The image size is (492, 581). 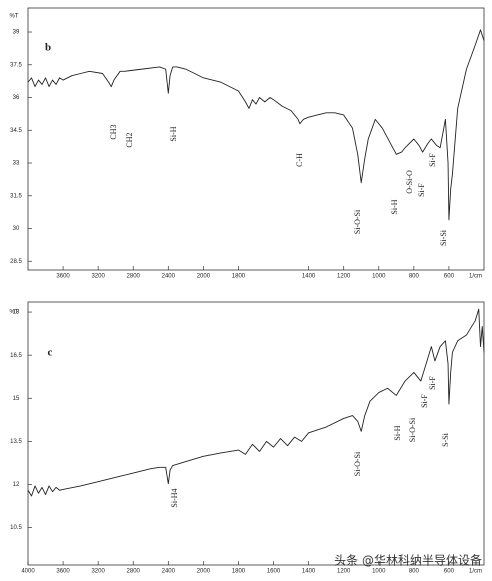 What do you see at coordinates (409, 182) in the screenshot?
I see `peak-annotation: O-Si-O` at bounding box center [409, 182].